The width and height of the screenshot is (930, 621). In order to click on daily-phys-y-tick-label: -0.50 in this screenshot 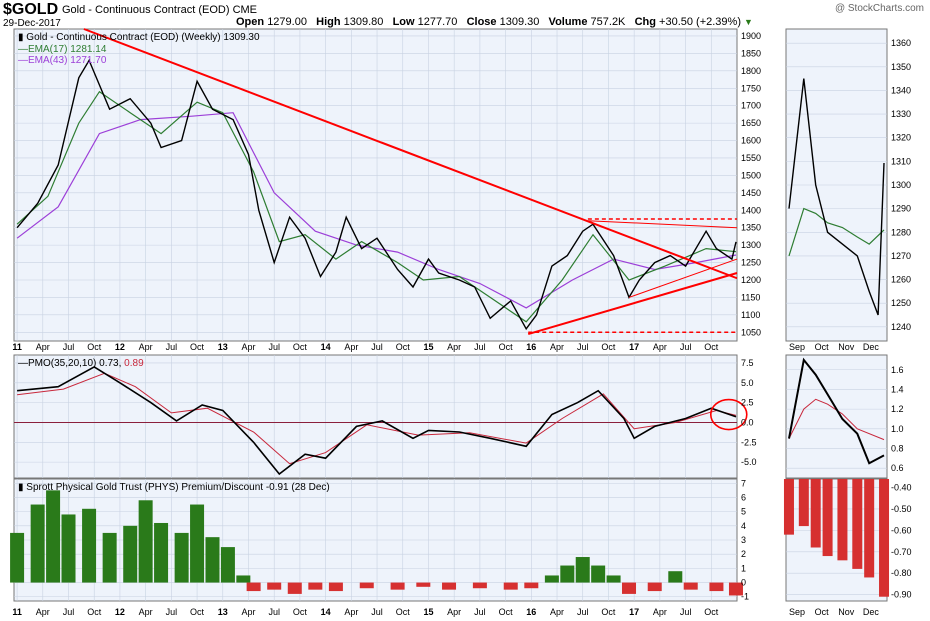, I will do `click(901, 509)`.